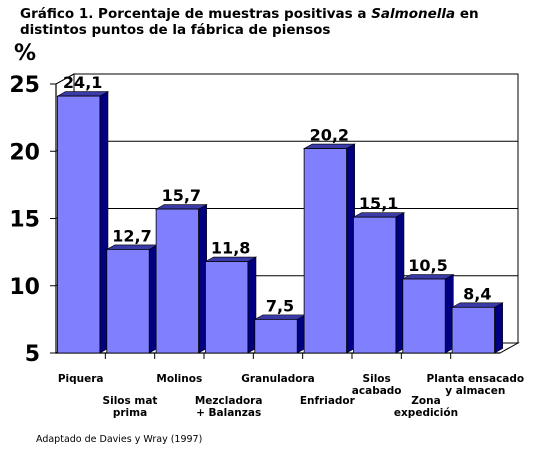 The image size is (549, 453). I want to click on data-label: 15,1, so click(378, 203).